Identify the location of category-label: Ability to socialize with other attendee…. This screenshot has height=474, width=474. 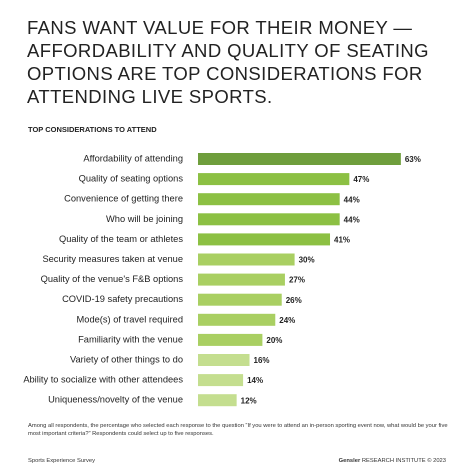
(103, 380).